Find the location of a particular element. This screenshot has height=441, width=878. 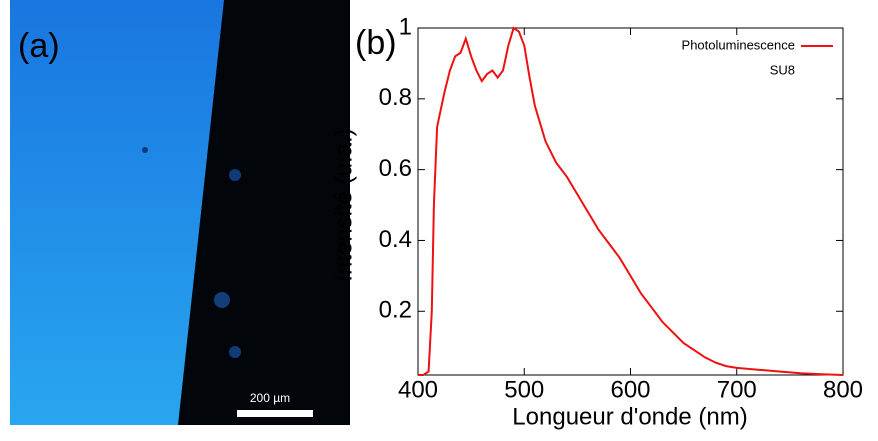

panel-label: (a) is located at coordinates (39, 46).